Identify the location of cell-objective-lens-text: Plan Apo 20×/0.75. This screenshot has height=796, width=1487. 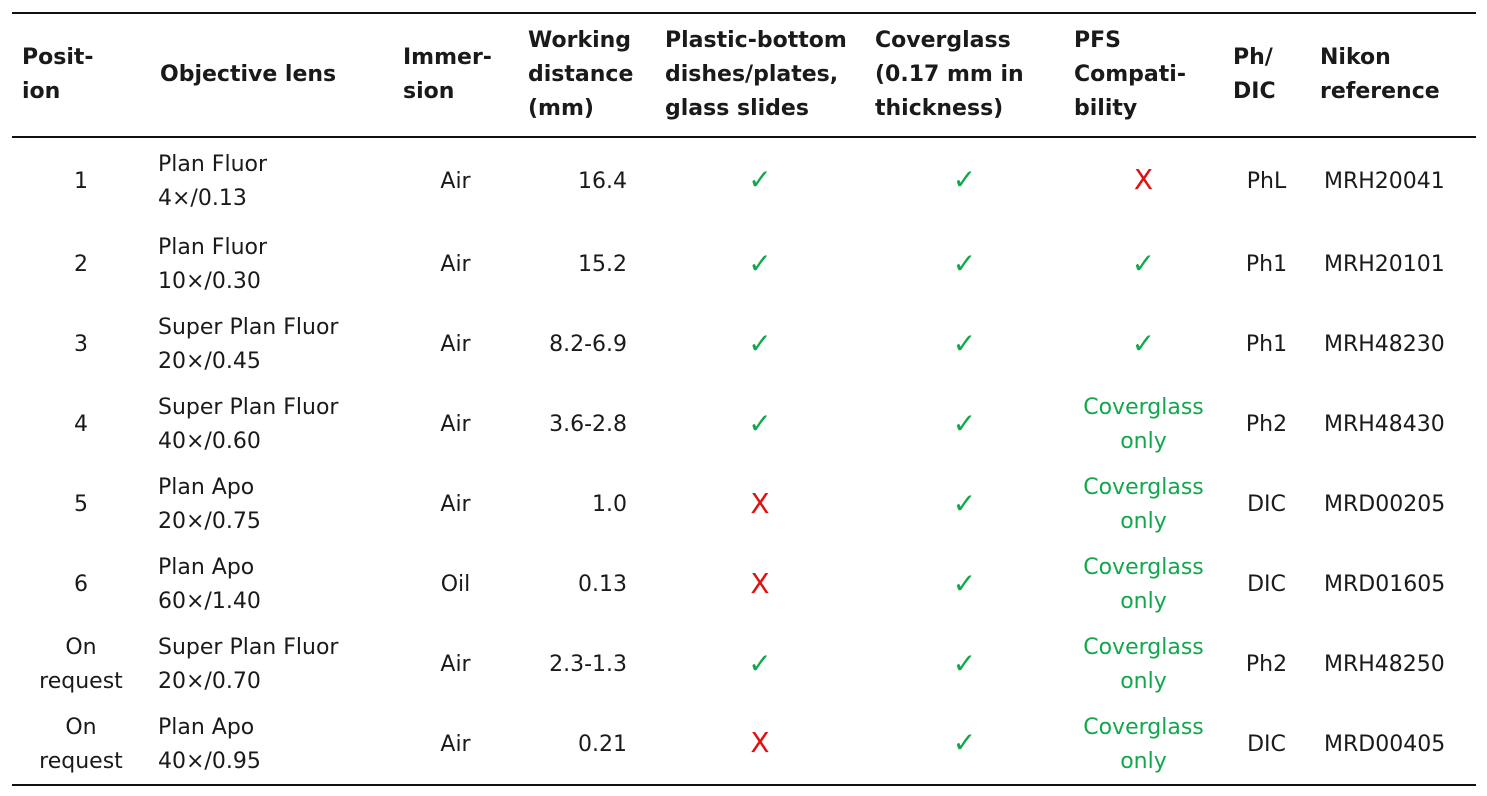
(209, 504).